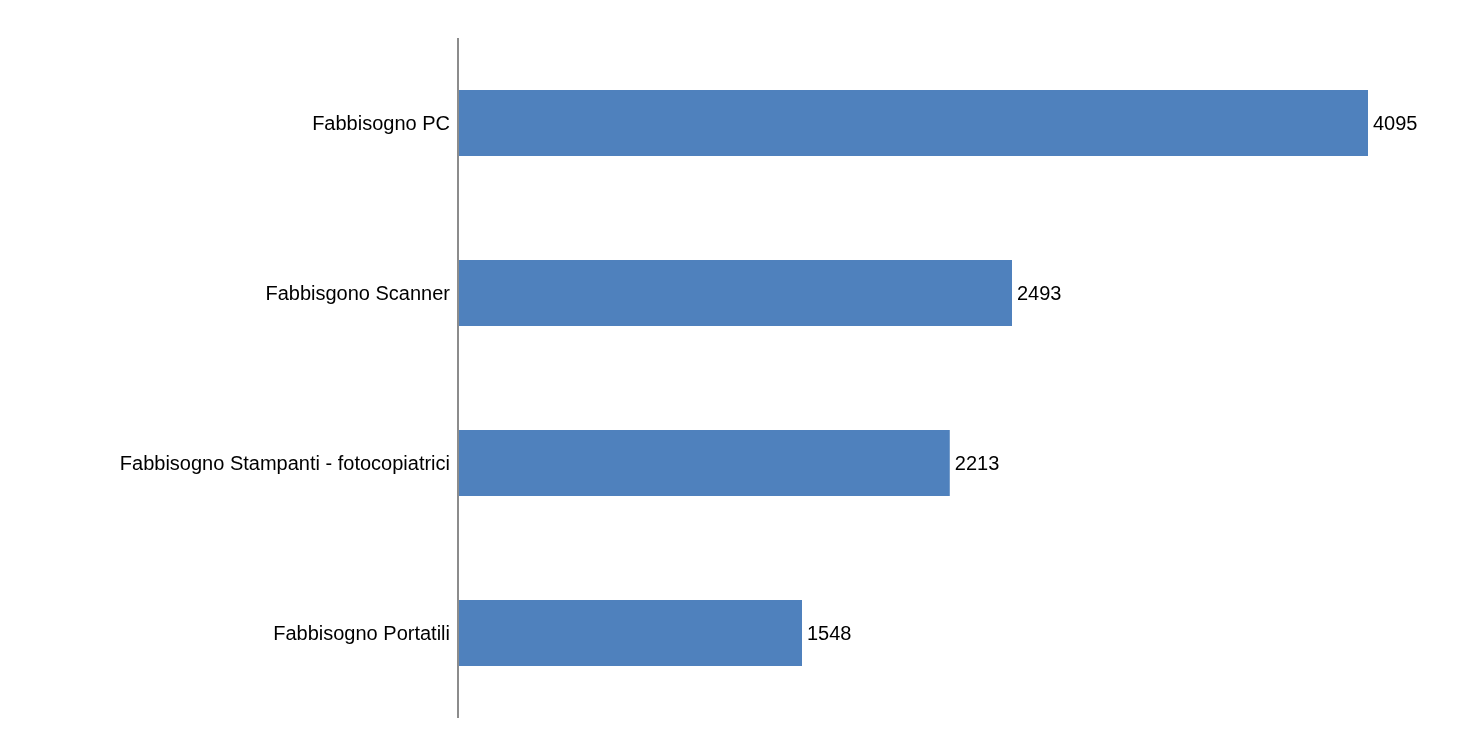 The image size is (1460, 748). I want to click on data-label: 2493, so click(1039, 293).